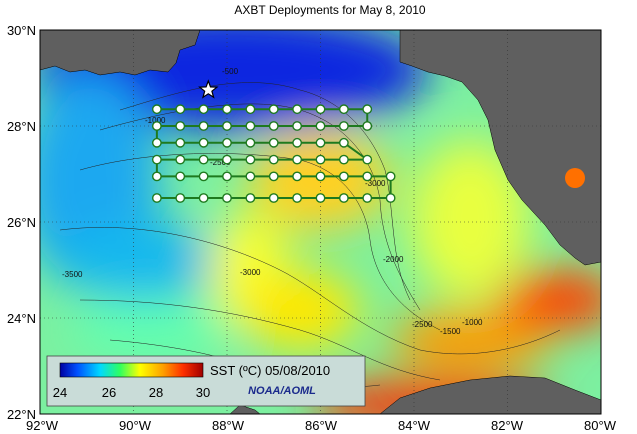  I want to click on svg-text: -500, so click(230, 71).